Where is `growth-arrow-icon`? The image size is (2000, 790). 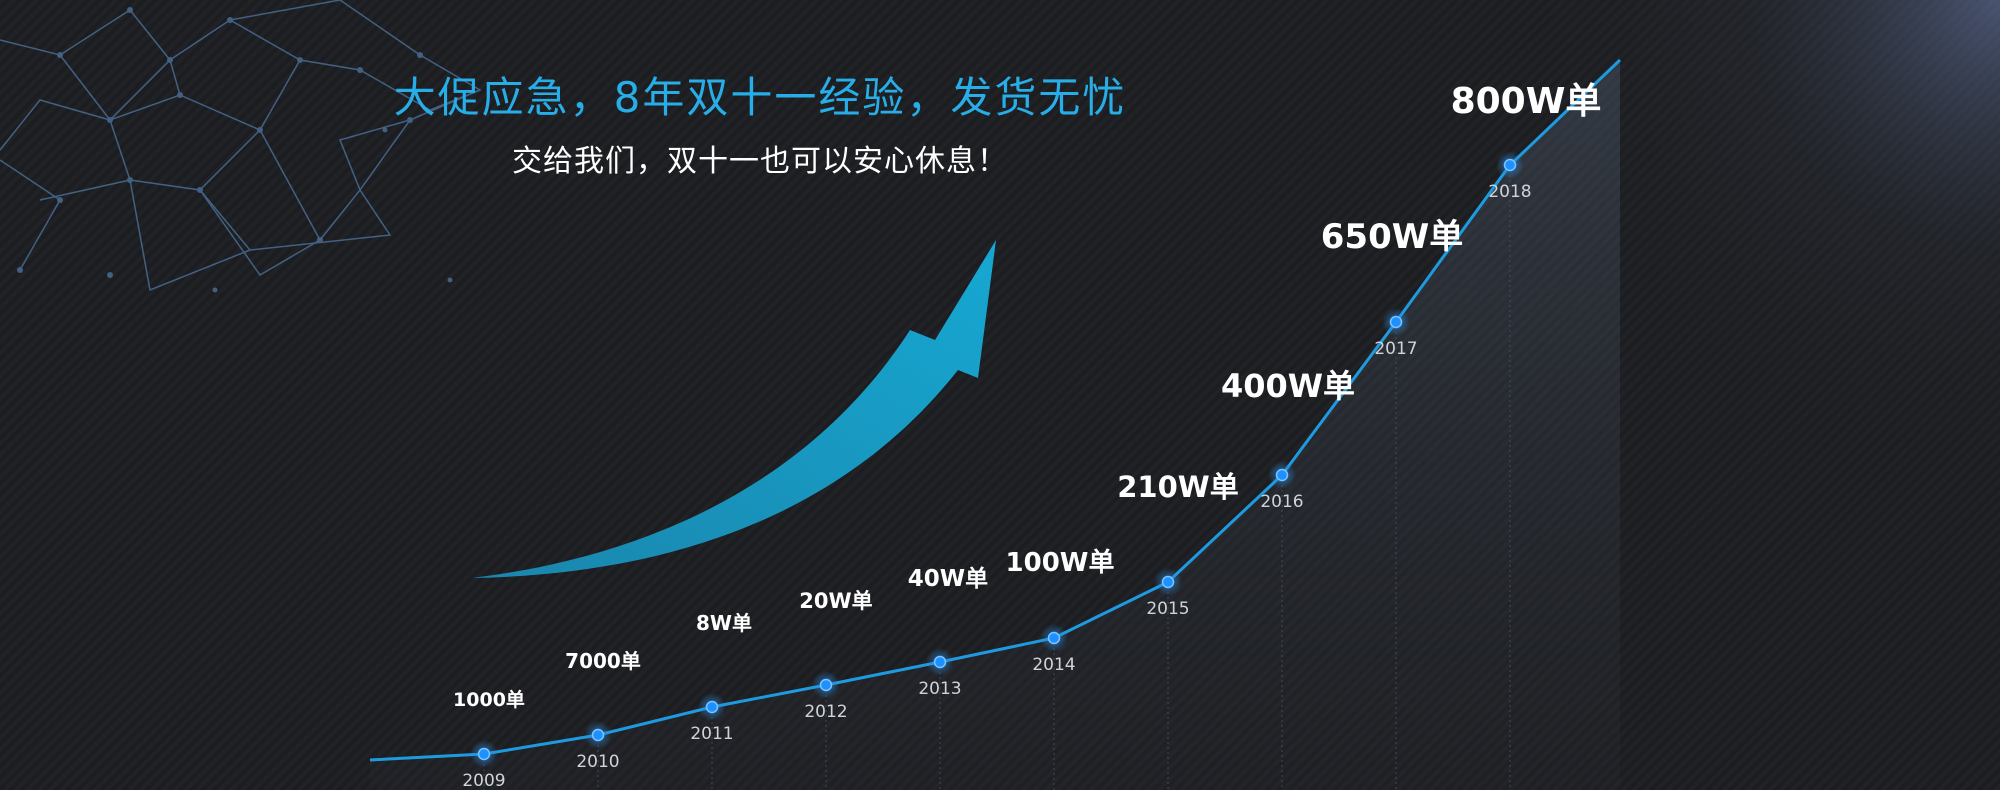 growth-arrow-icon is located at coordinates (734, 409).